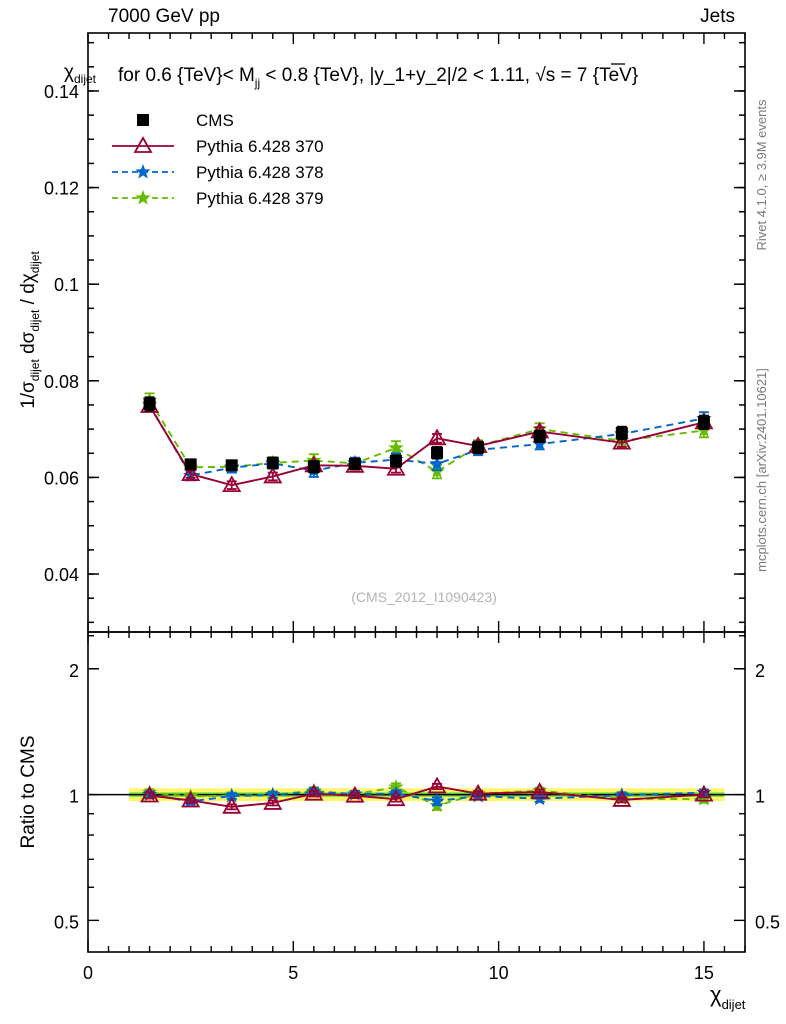 The height and width of the screenshot is (1024, 786). What do you see at coordinates (728, 997) in the screenshot?
I see `x-axis-title: χdijet` at bounding box center [728, 997].